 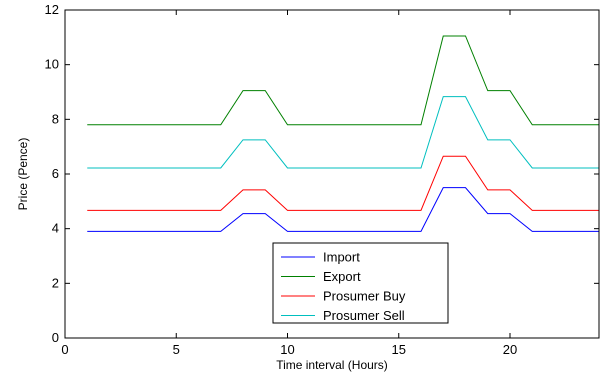 What do you see at coordinates (364, 296) in the screenshot?
I see `legend-label: Prosumer Buy` at bounding box center [364, 296].